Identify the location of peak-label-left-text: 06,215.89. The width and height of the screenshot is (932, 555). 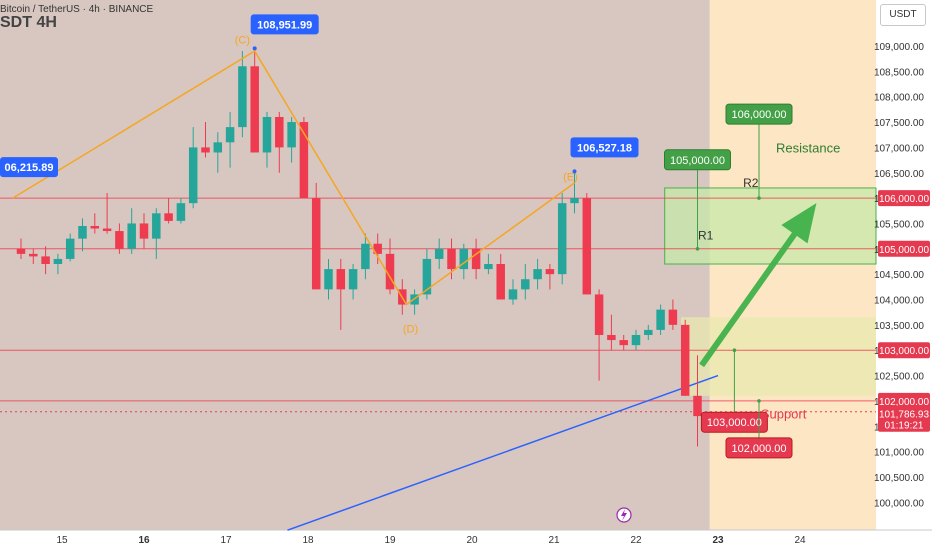
(29, 168).